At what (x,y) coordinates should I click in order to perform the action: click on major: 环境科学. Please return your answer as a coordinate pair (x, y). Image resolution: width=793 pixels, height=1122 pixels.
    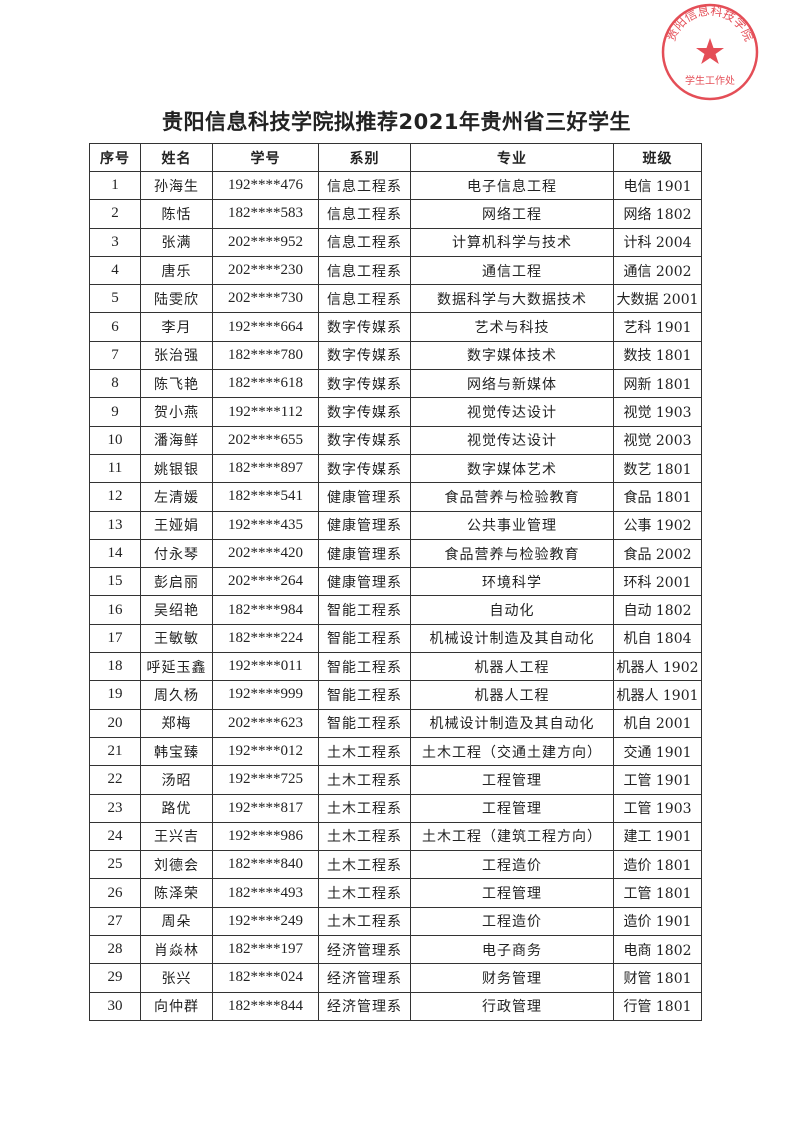
    Looking at the image, I should click on (512, 582).